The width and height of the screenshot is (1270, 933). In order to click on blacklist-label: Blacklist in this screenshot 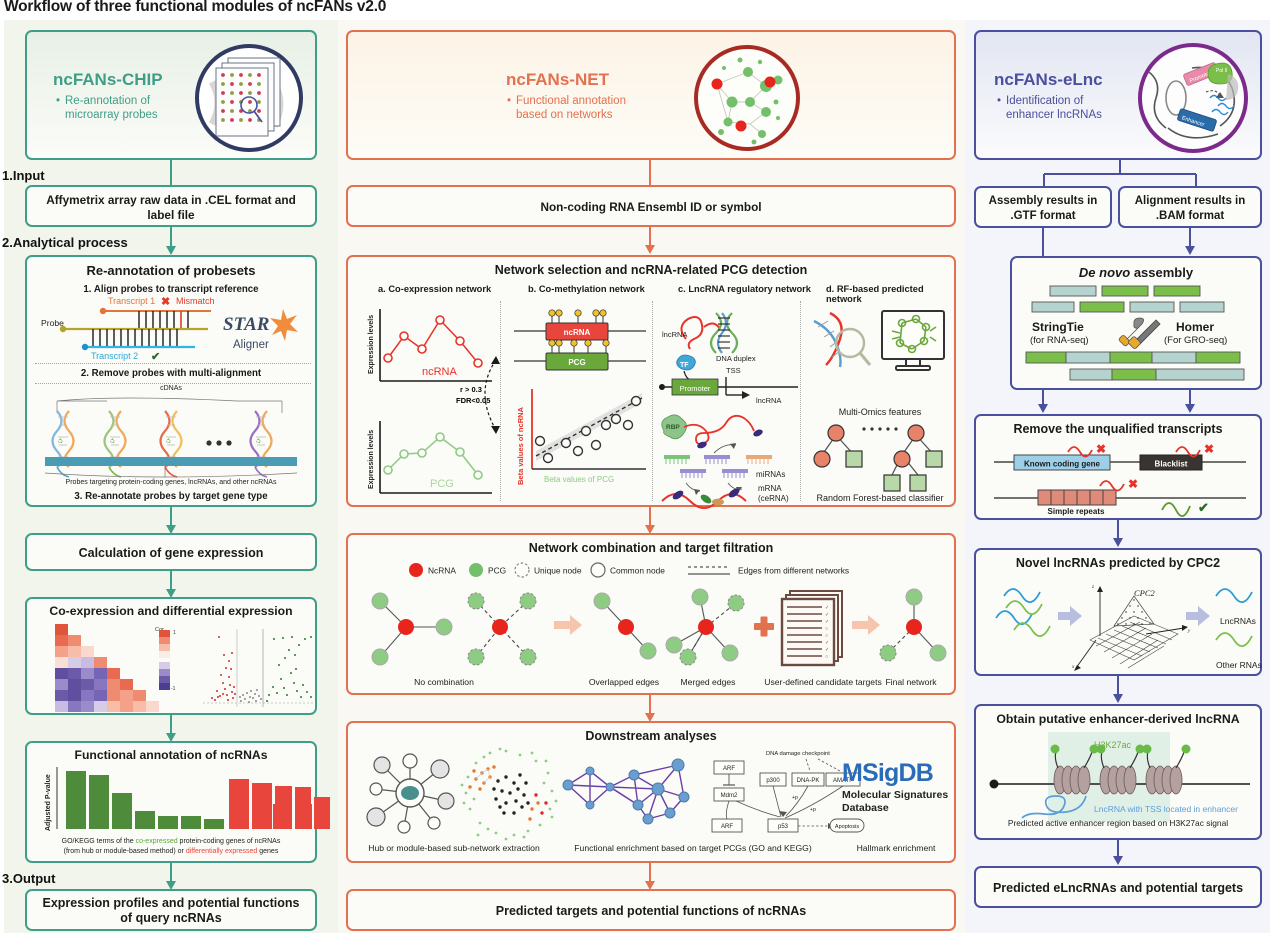, I will do `click(1171, 464)`.